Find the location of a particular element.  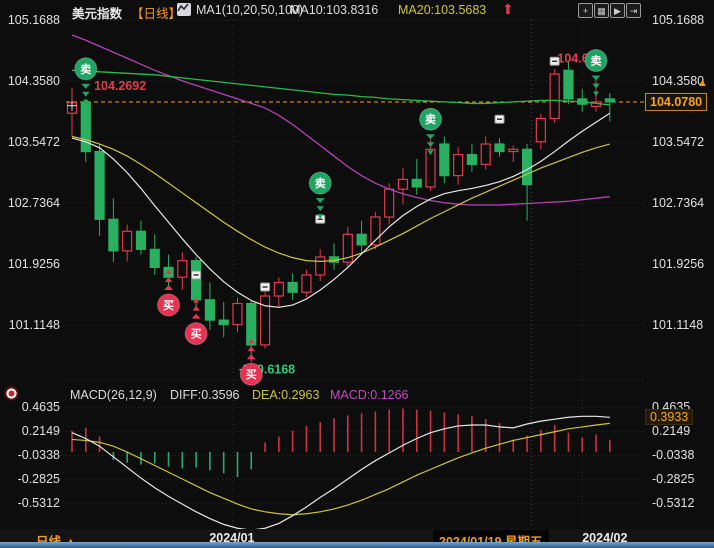

horizontal-scrollbar is located at coordinates (357, 545).